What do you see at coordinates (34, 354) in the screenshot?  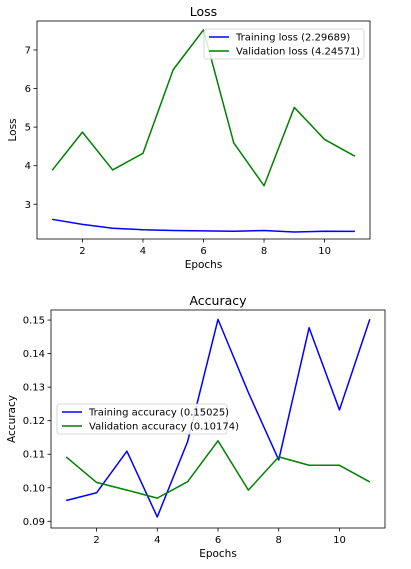 I see `y-tick-label: 0.14` at bounding box center [34, 354].